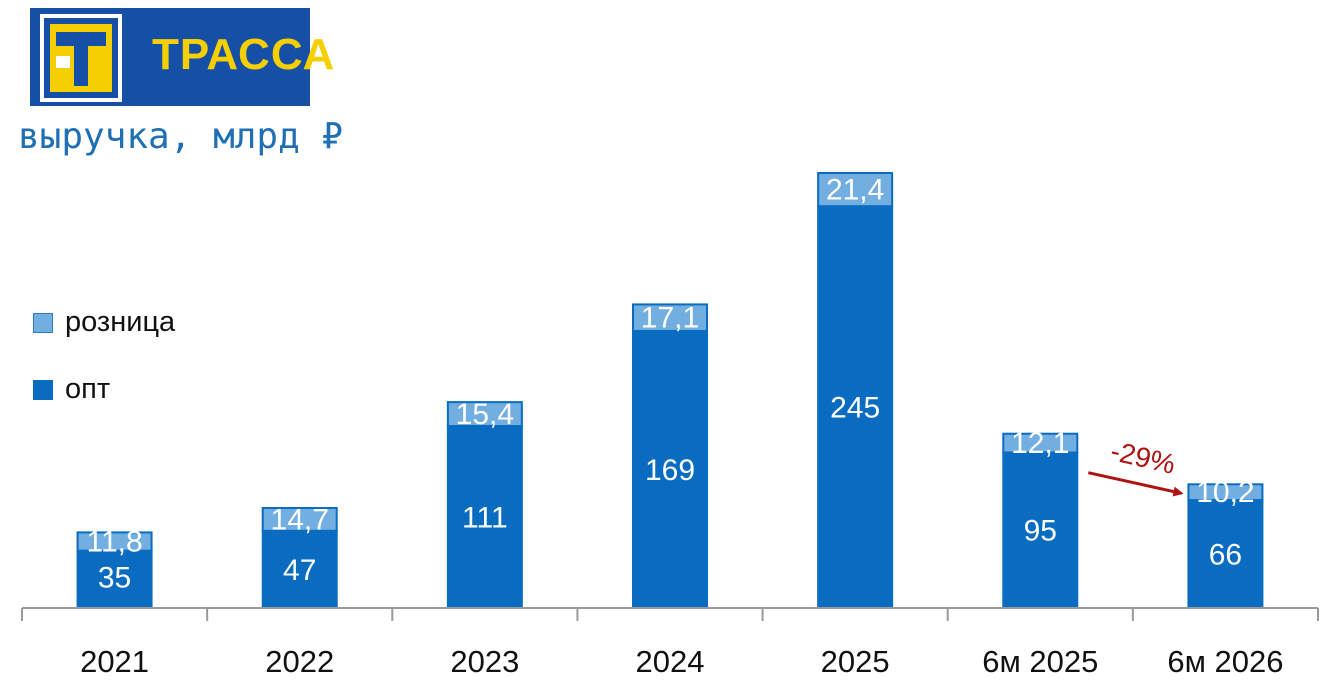 The image size is (1325, 696). I want to click on data-label-retail-2: 15,4, so click(485, 414).